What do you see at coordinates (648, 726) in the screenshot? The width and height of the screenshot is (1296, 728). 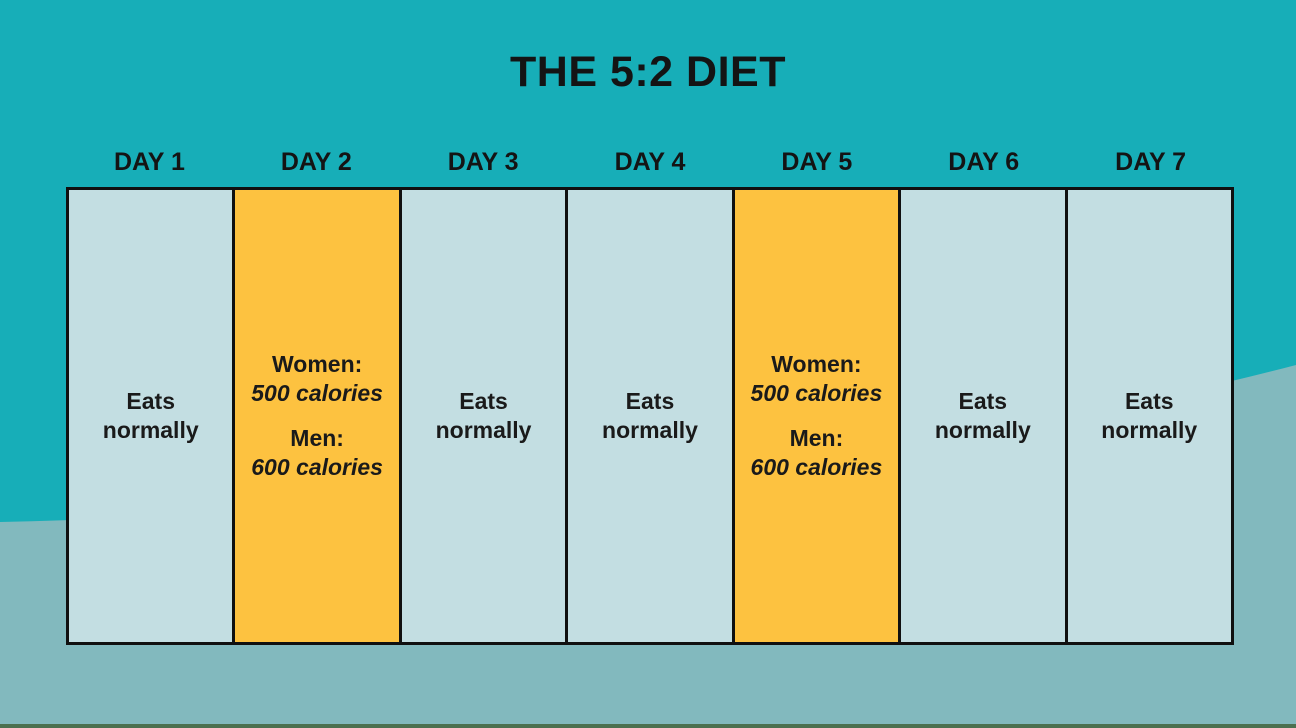 I see `bottom-strip` at bounding box center [648, 726].